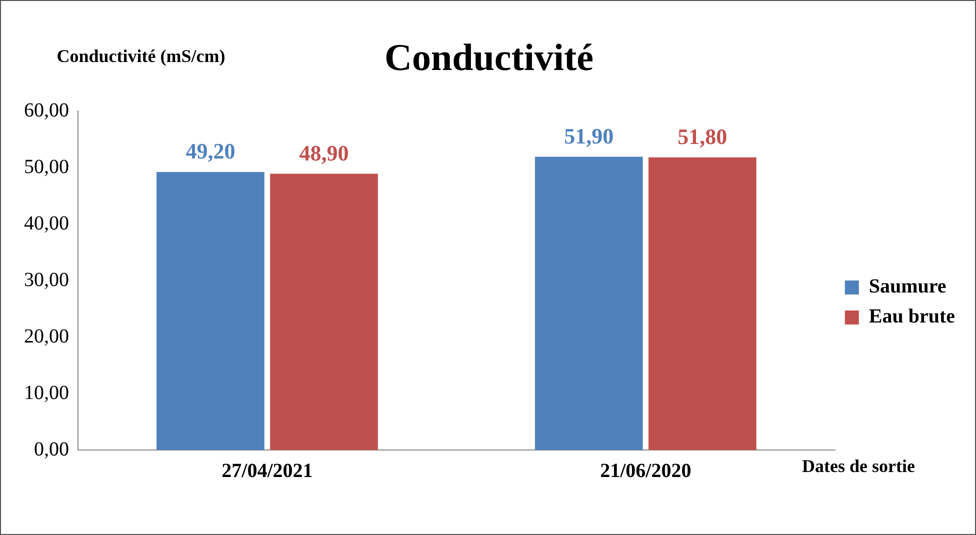  I want to click on y-tick-label: 10,00, so click(46, 393).